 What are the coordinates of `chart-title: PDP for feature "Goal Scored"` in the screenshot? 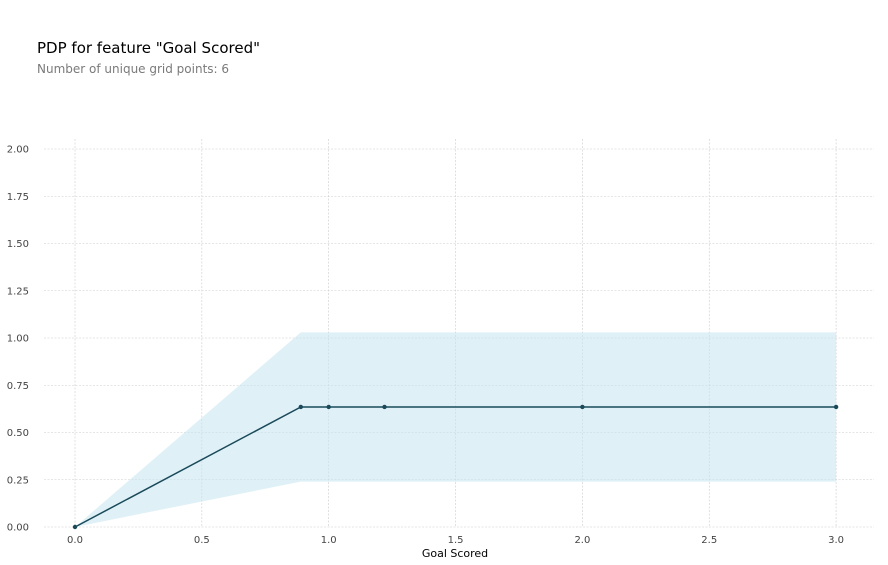 It's located at (148, 48).